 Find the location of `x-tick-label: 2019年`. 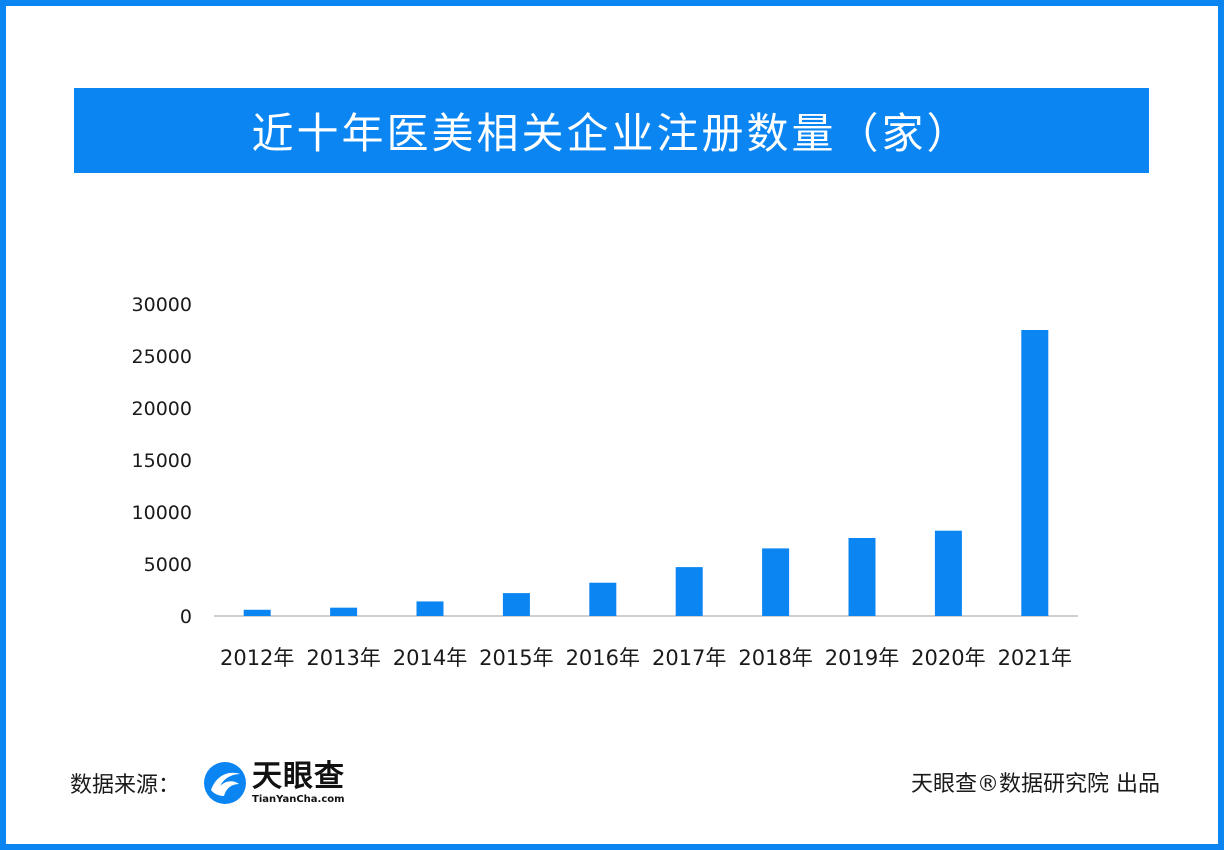

x-tick-label: 2019年 is located at coordinates (862, 658).